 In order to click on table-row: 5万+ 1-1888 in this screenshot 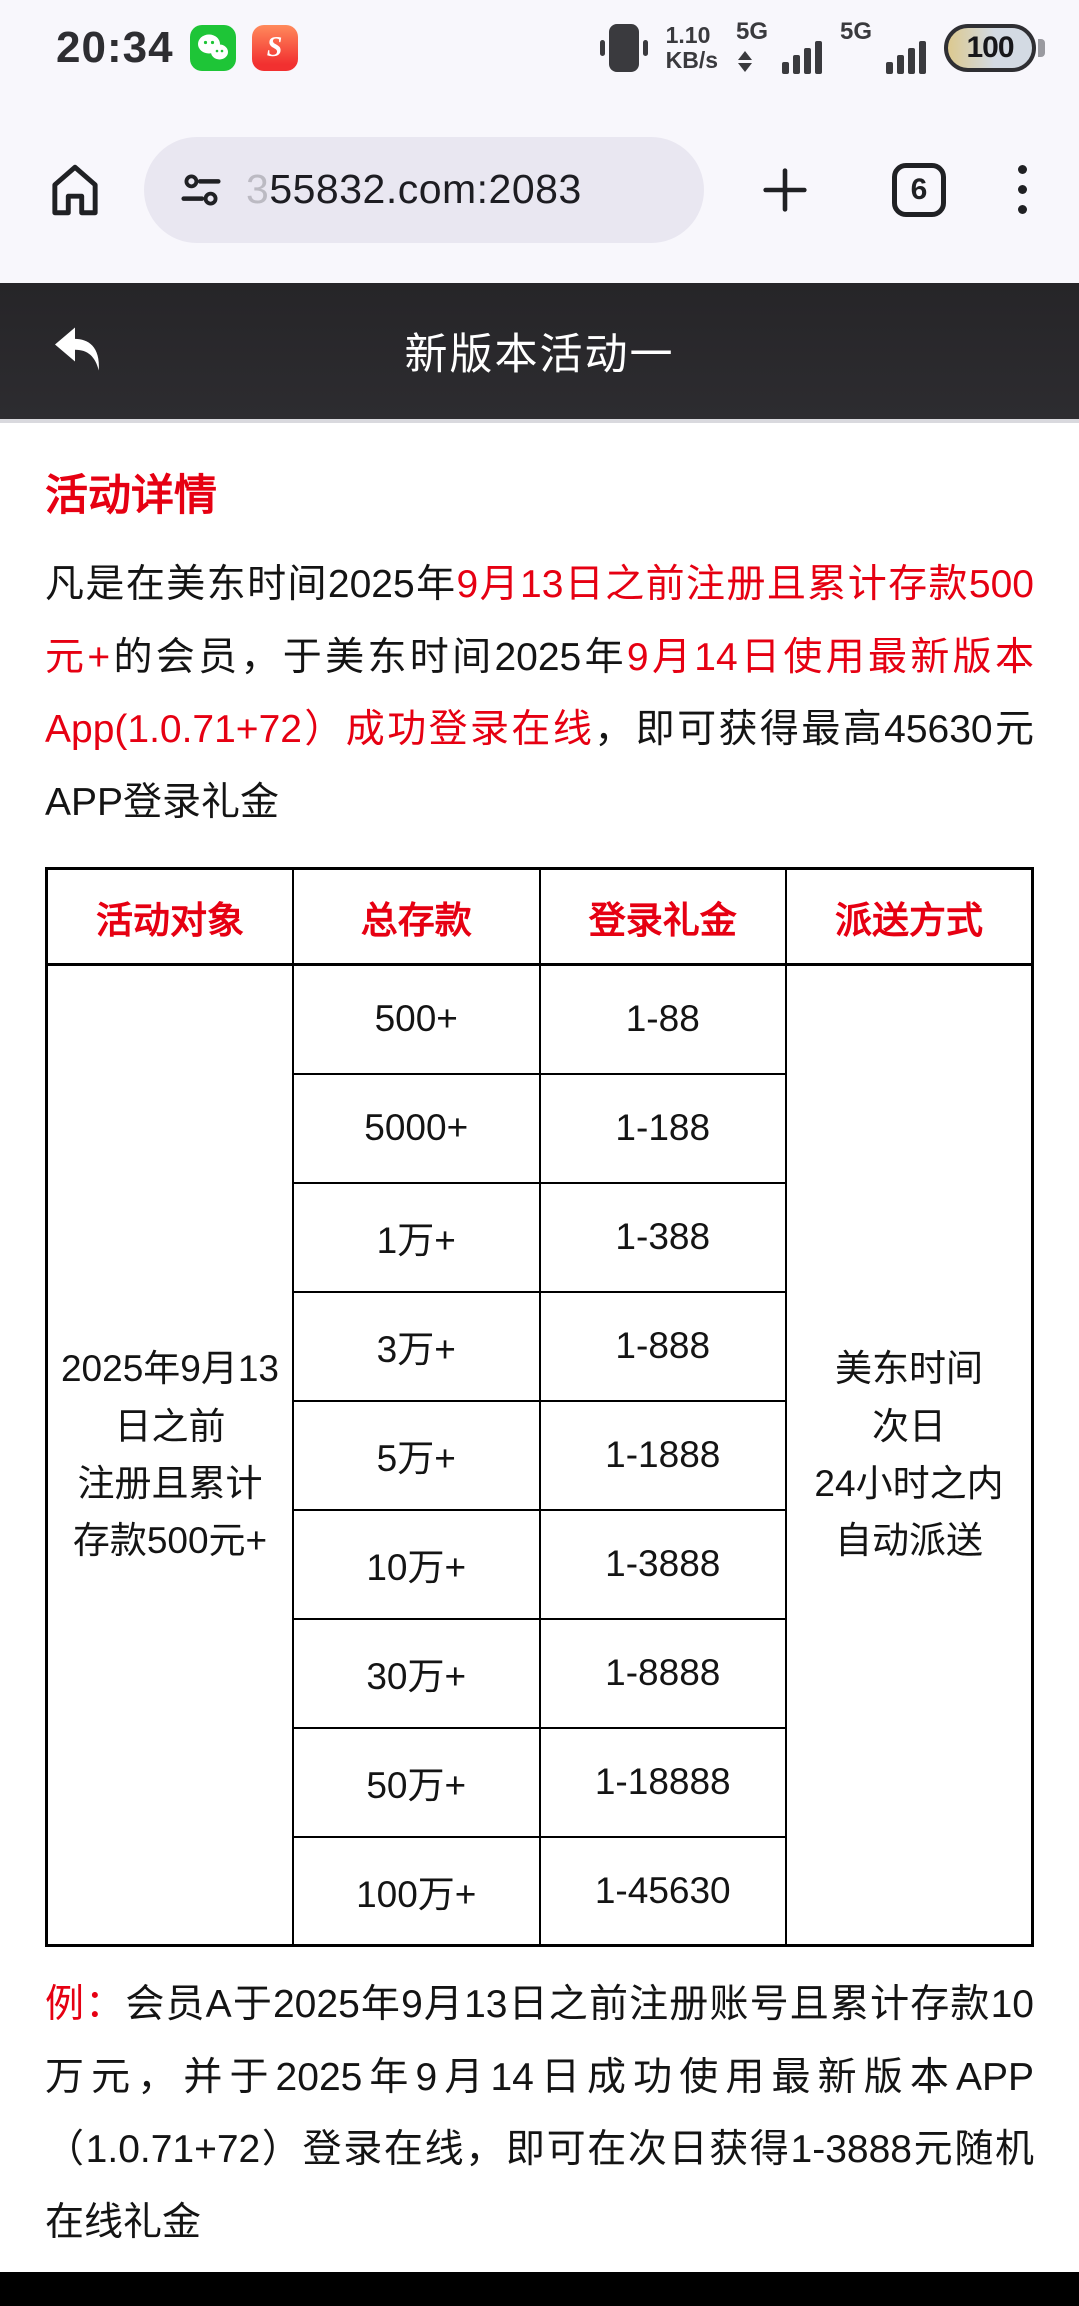, I will do `click(540, 1455)`.